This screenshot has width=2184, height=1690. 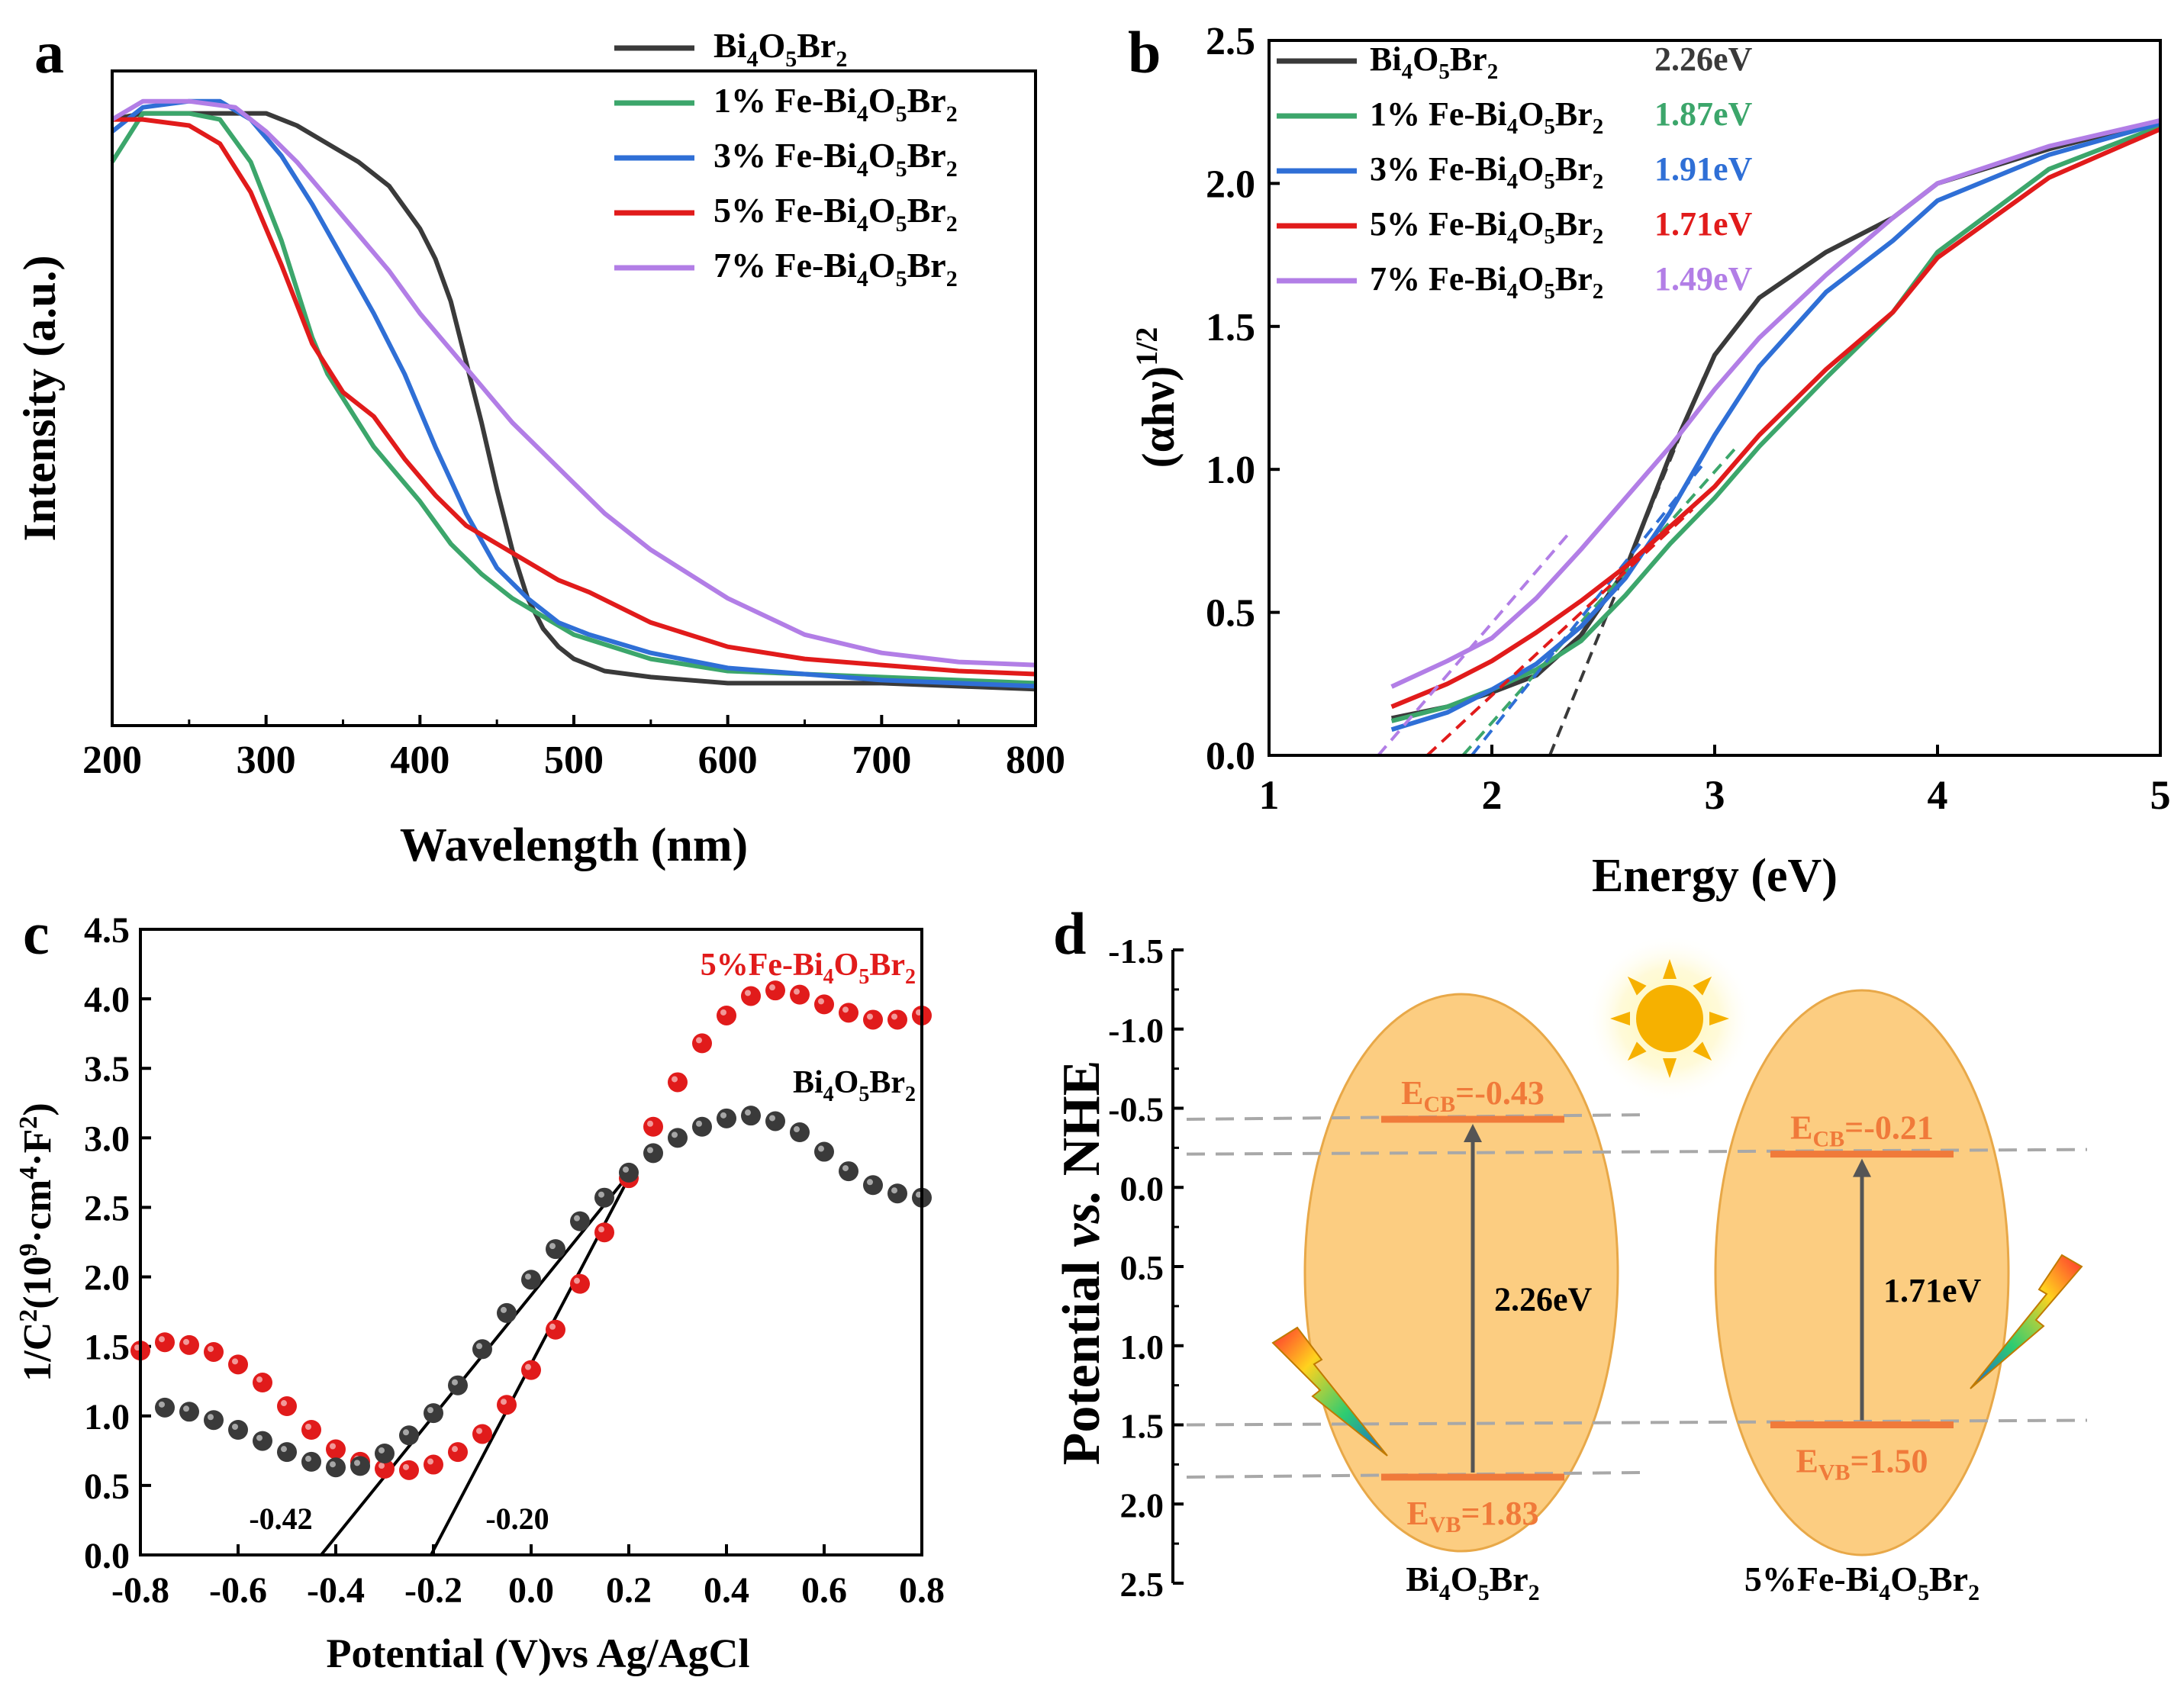 What do you see at coordinates (531, 1242) in the screenshot?
I see `panel-c-frame` at bounding box center [531, 1242].